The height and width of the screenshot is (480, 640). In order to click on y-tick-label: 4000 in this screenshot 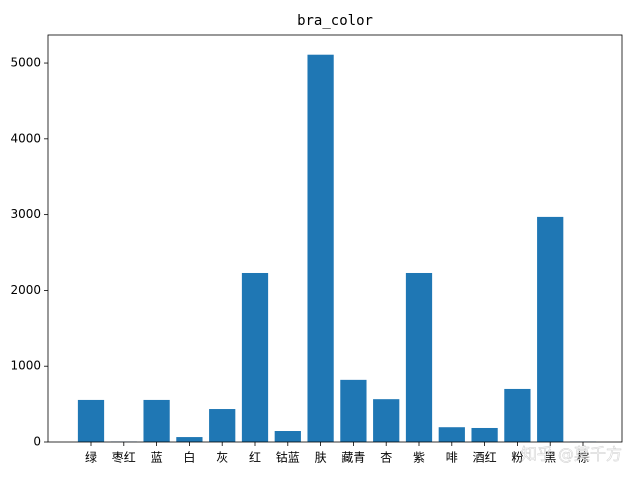, I will do `click(25, 138)`.